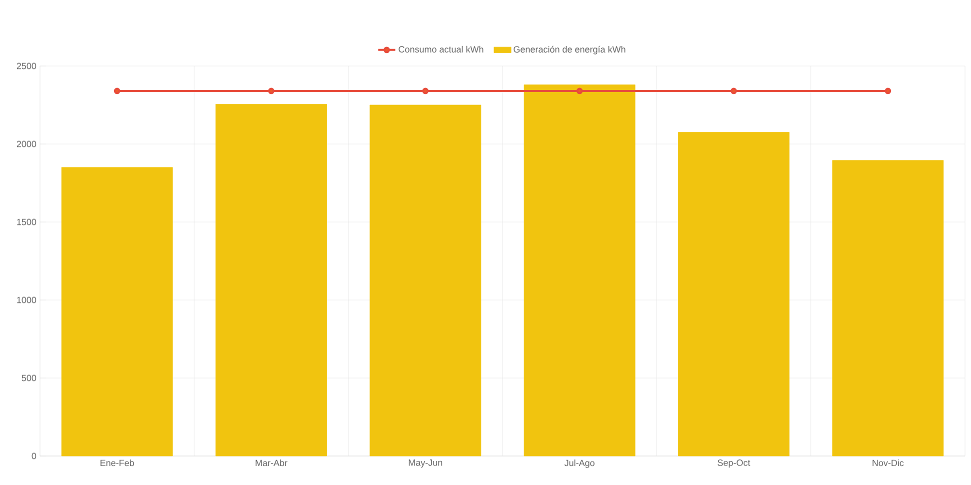  Describe the element at coordinates (117, 463) in the screenshot. I see `x-tick-label: Ene-Feb` at that location.